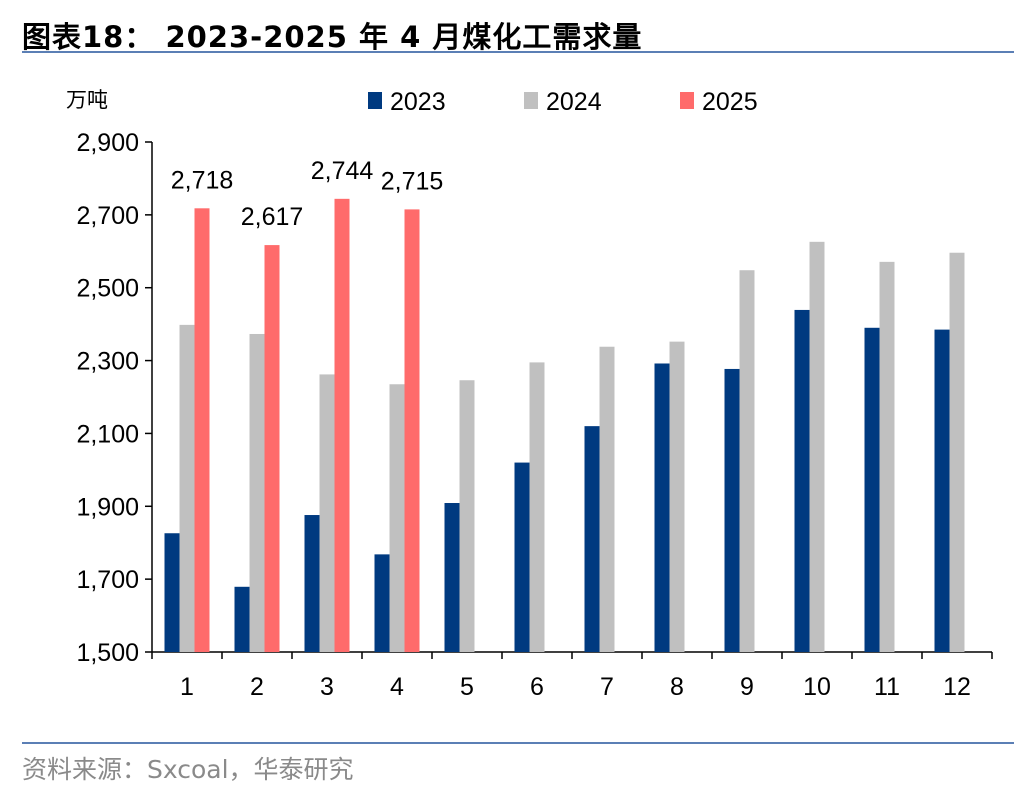  Describe the element at coordinates (342, 171) in the screenshot. I see `data-label: 2,744` at that location.